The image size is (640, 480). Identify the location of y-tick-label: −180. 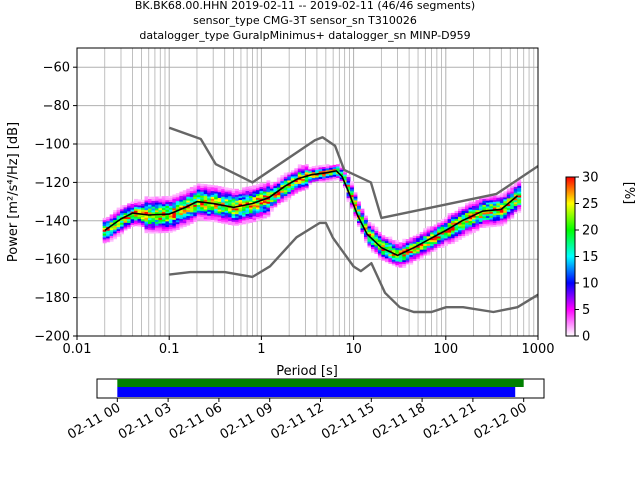
(52, 298).